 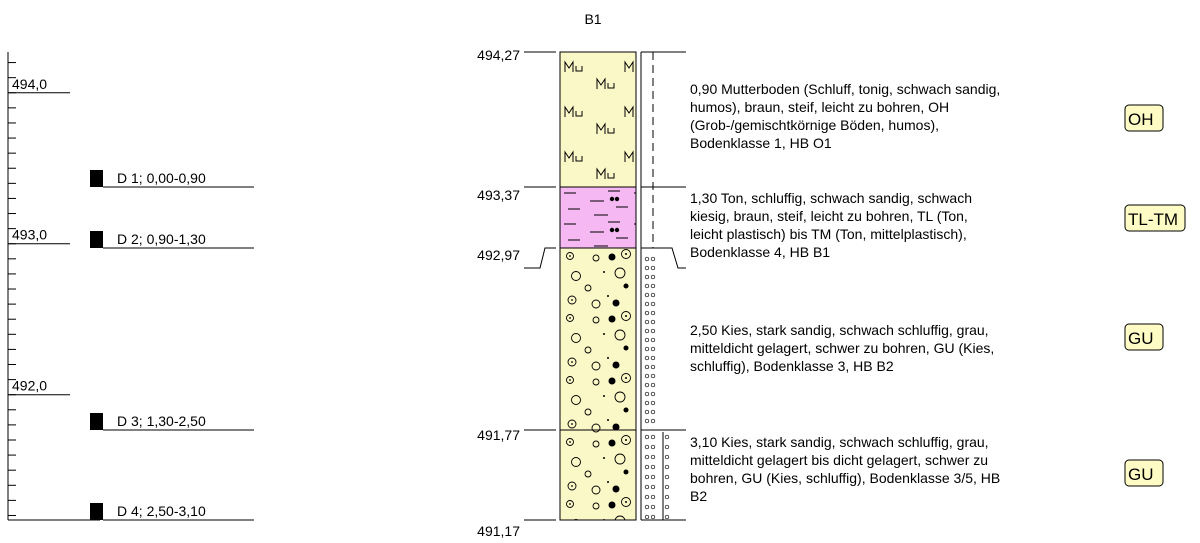 I want to click on description-line: Bodenklasse 4, HB B1, so click(x=760, y=252).